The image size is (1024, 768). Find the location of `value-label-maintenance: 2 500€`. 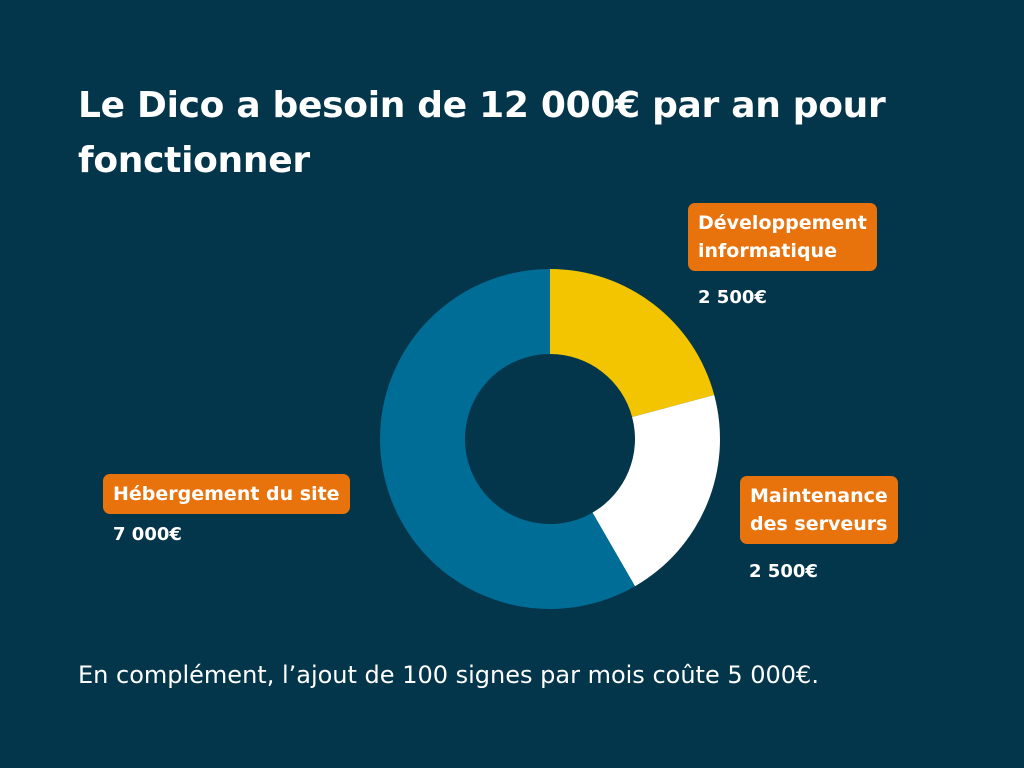

value-label-maintenance: 2 500€ is located at coordinates (783, 571).